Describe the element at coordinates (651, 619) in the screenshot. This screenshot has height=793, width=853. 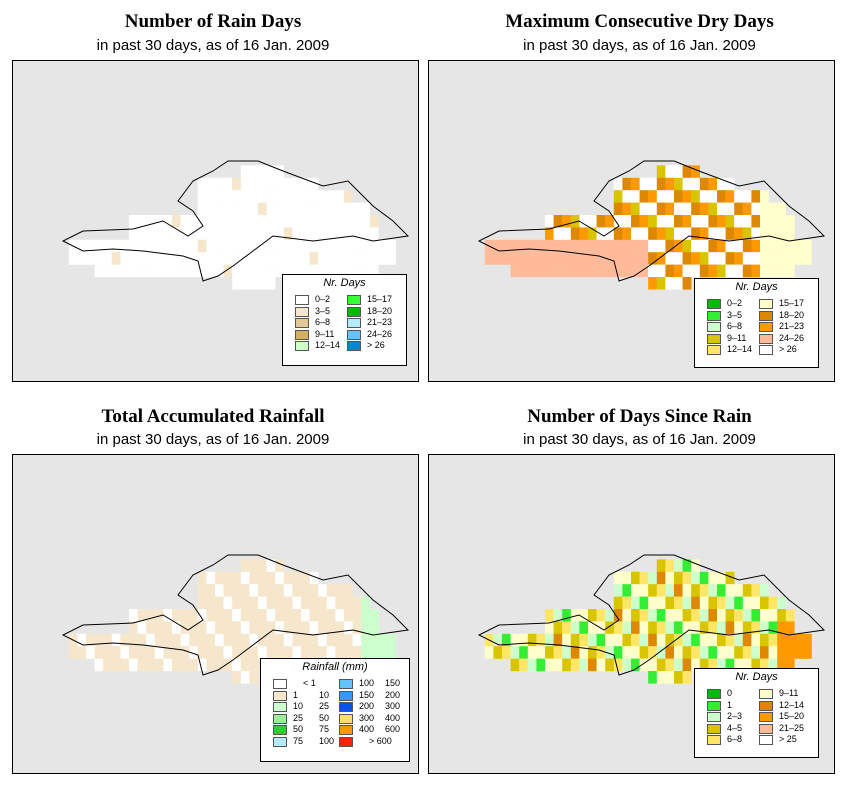
I see `map-grid-days-since-rain` at that location.